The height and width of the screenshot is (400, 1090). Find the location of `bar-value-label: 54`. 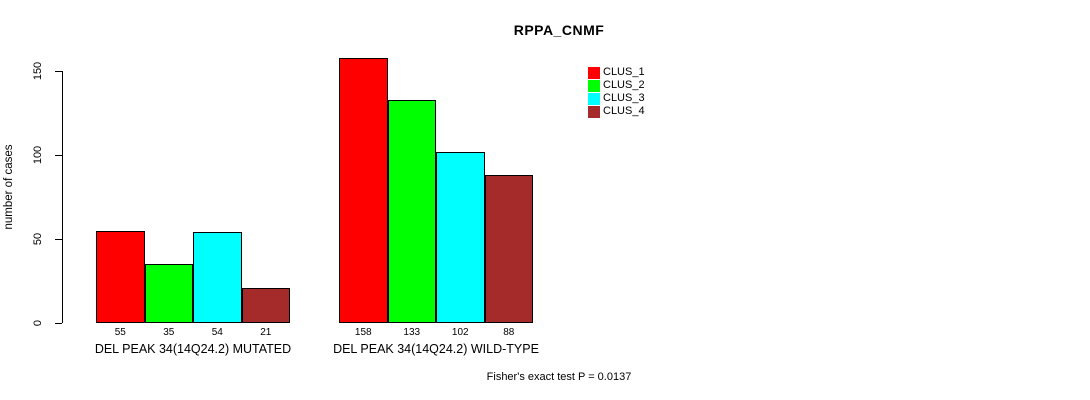

bar-value-label: 54 is located at coordinates (217, 332).